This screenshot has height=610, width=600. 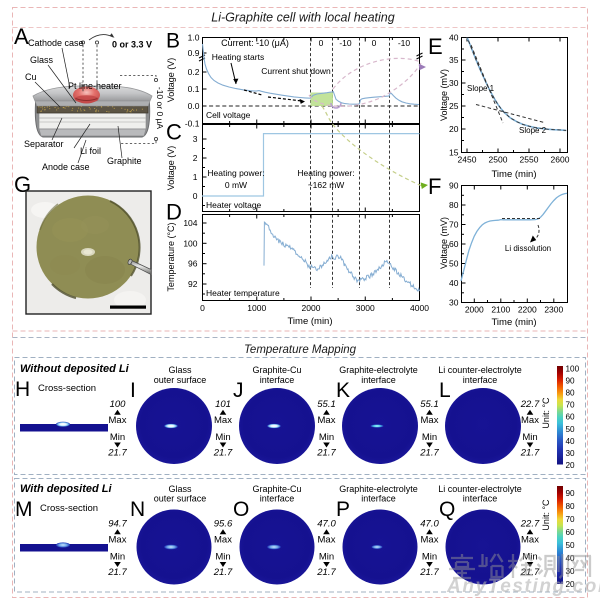 What do you see at coordinates (365, 308) in the screenshot?
I see `svg-text: 3000` at bounding box center [365, 308].